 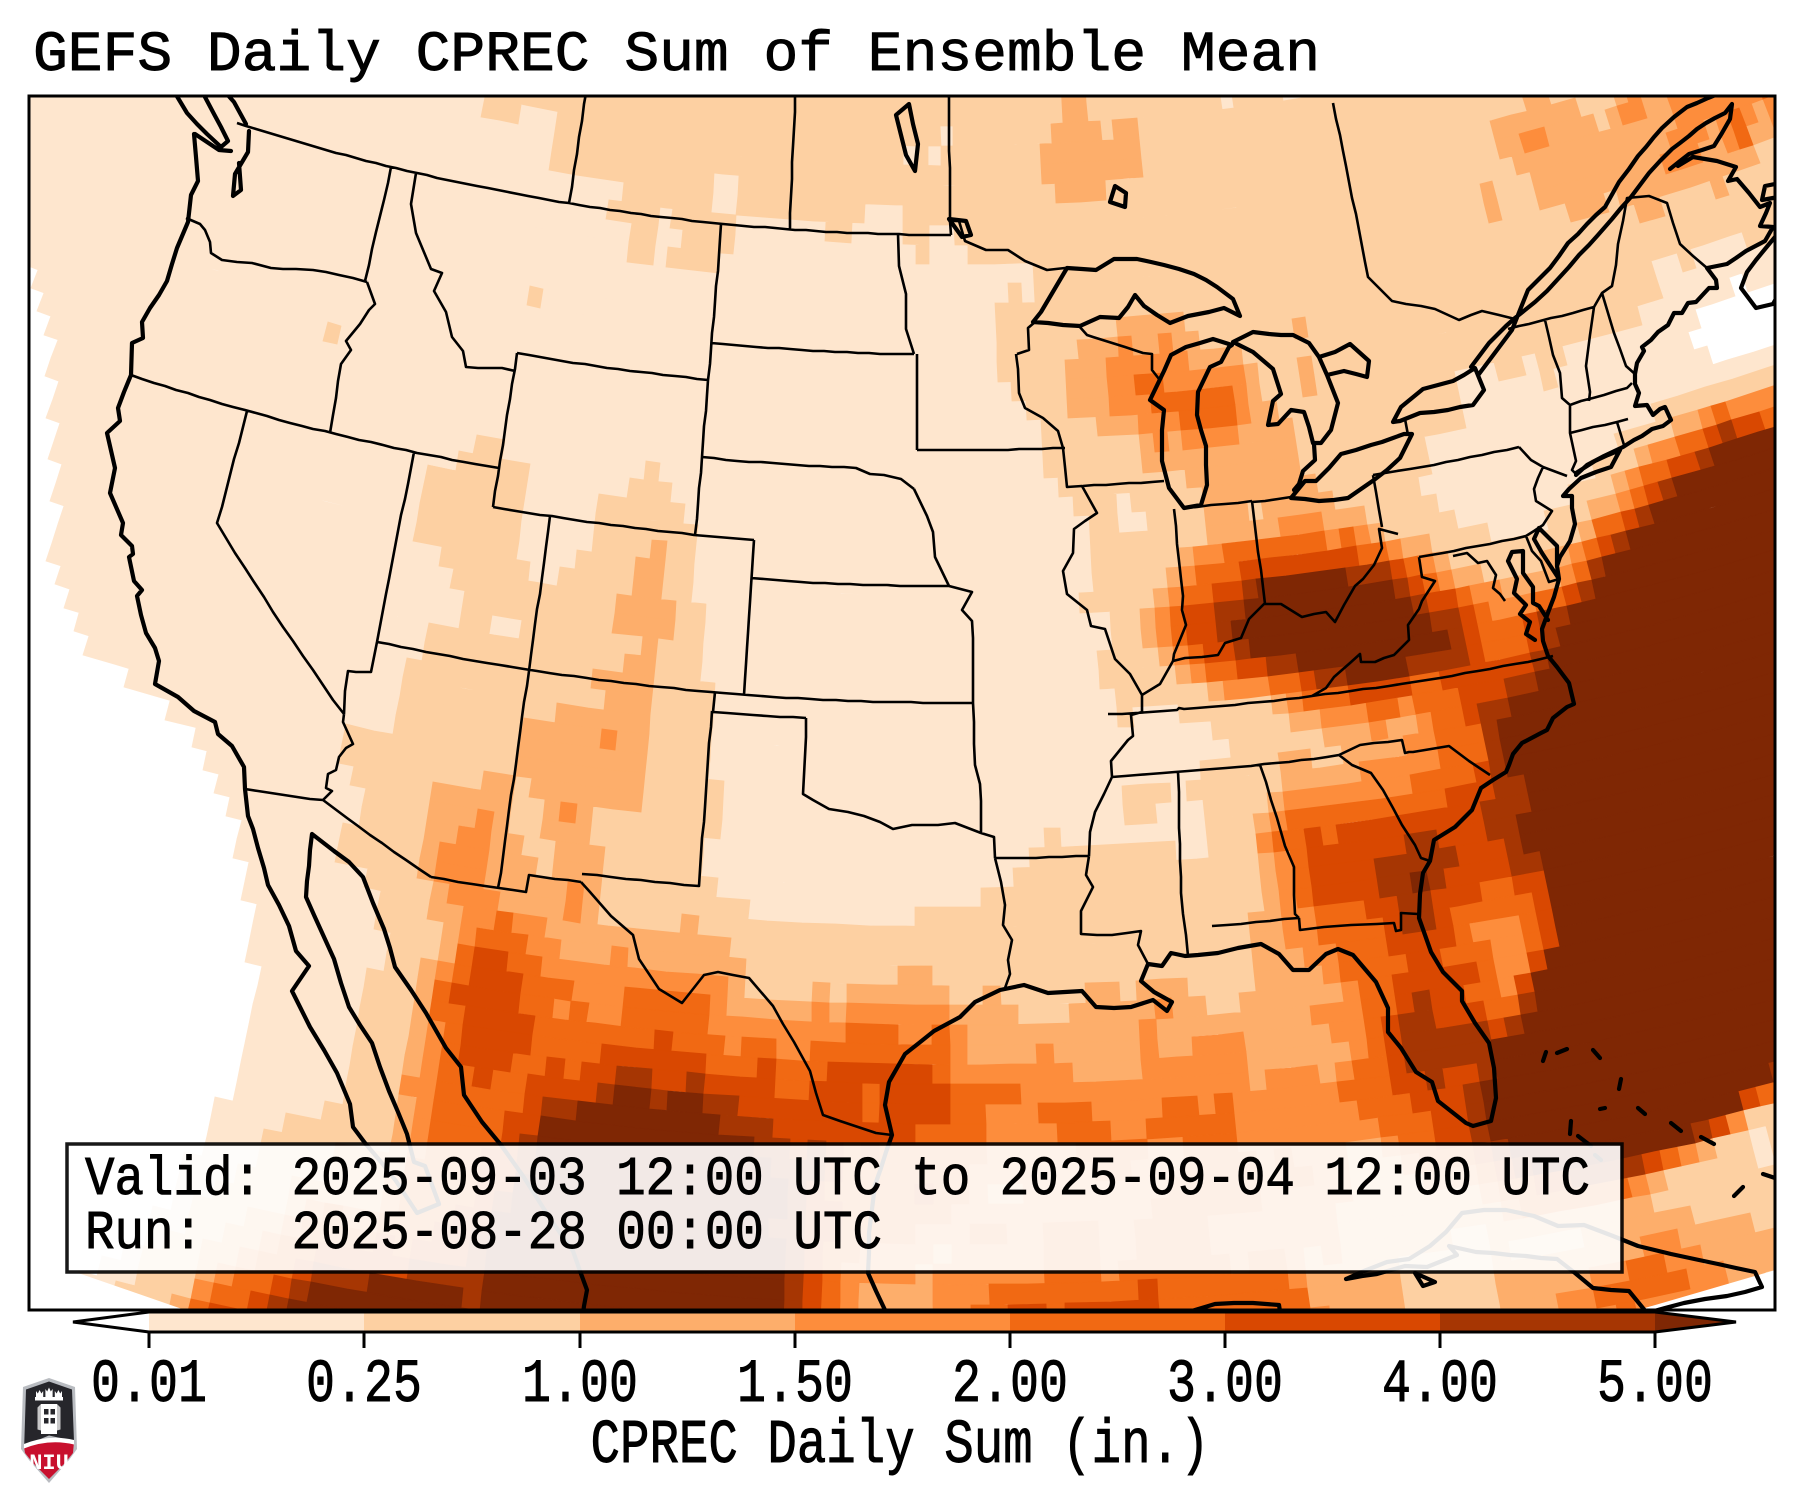 I want to click on svg-text: 5.00, so click(x=1655, y=1385).